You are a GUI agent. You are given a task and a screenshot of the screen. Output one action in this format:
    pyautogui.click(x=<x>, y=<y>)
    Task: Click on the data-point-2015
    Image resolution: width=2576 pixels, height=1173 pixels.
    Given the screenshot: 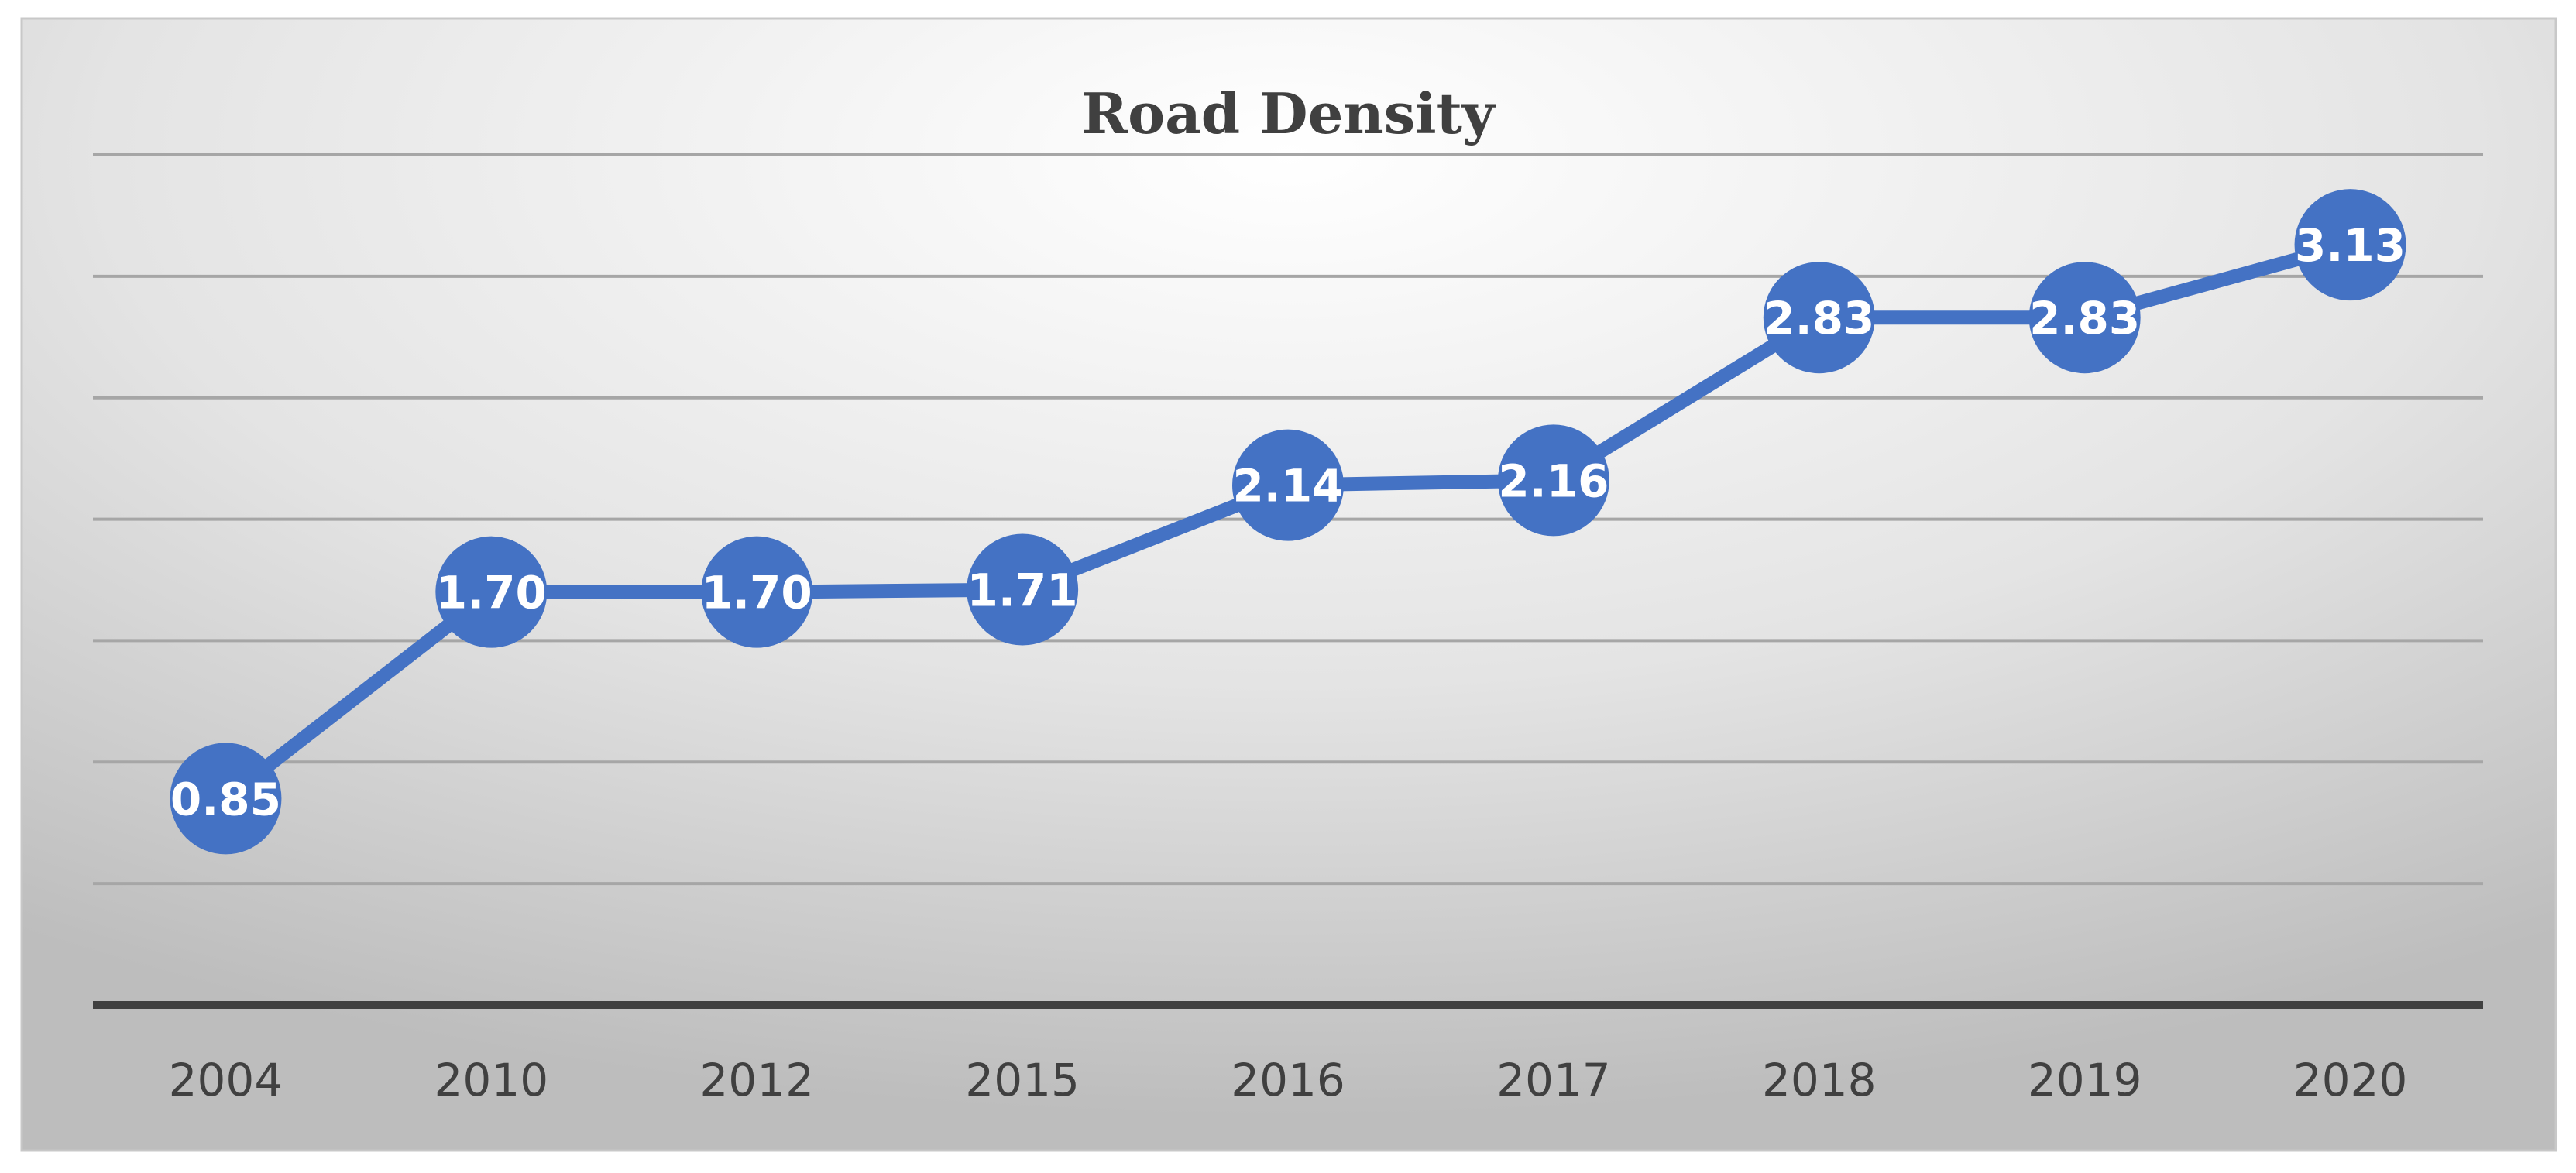 What is the action you would take?
    pyautogui.click(x=1023, y=589)
    